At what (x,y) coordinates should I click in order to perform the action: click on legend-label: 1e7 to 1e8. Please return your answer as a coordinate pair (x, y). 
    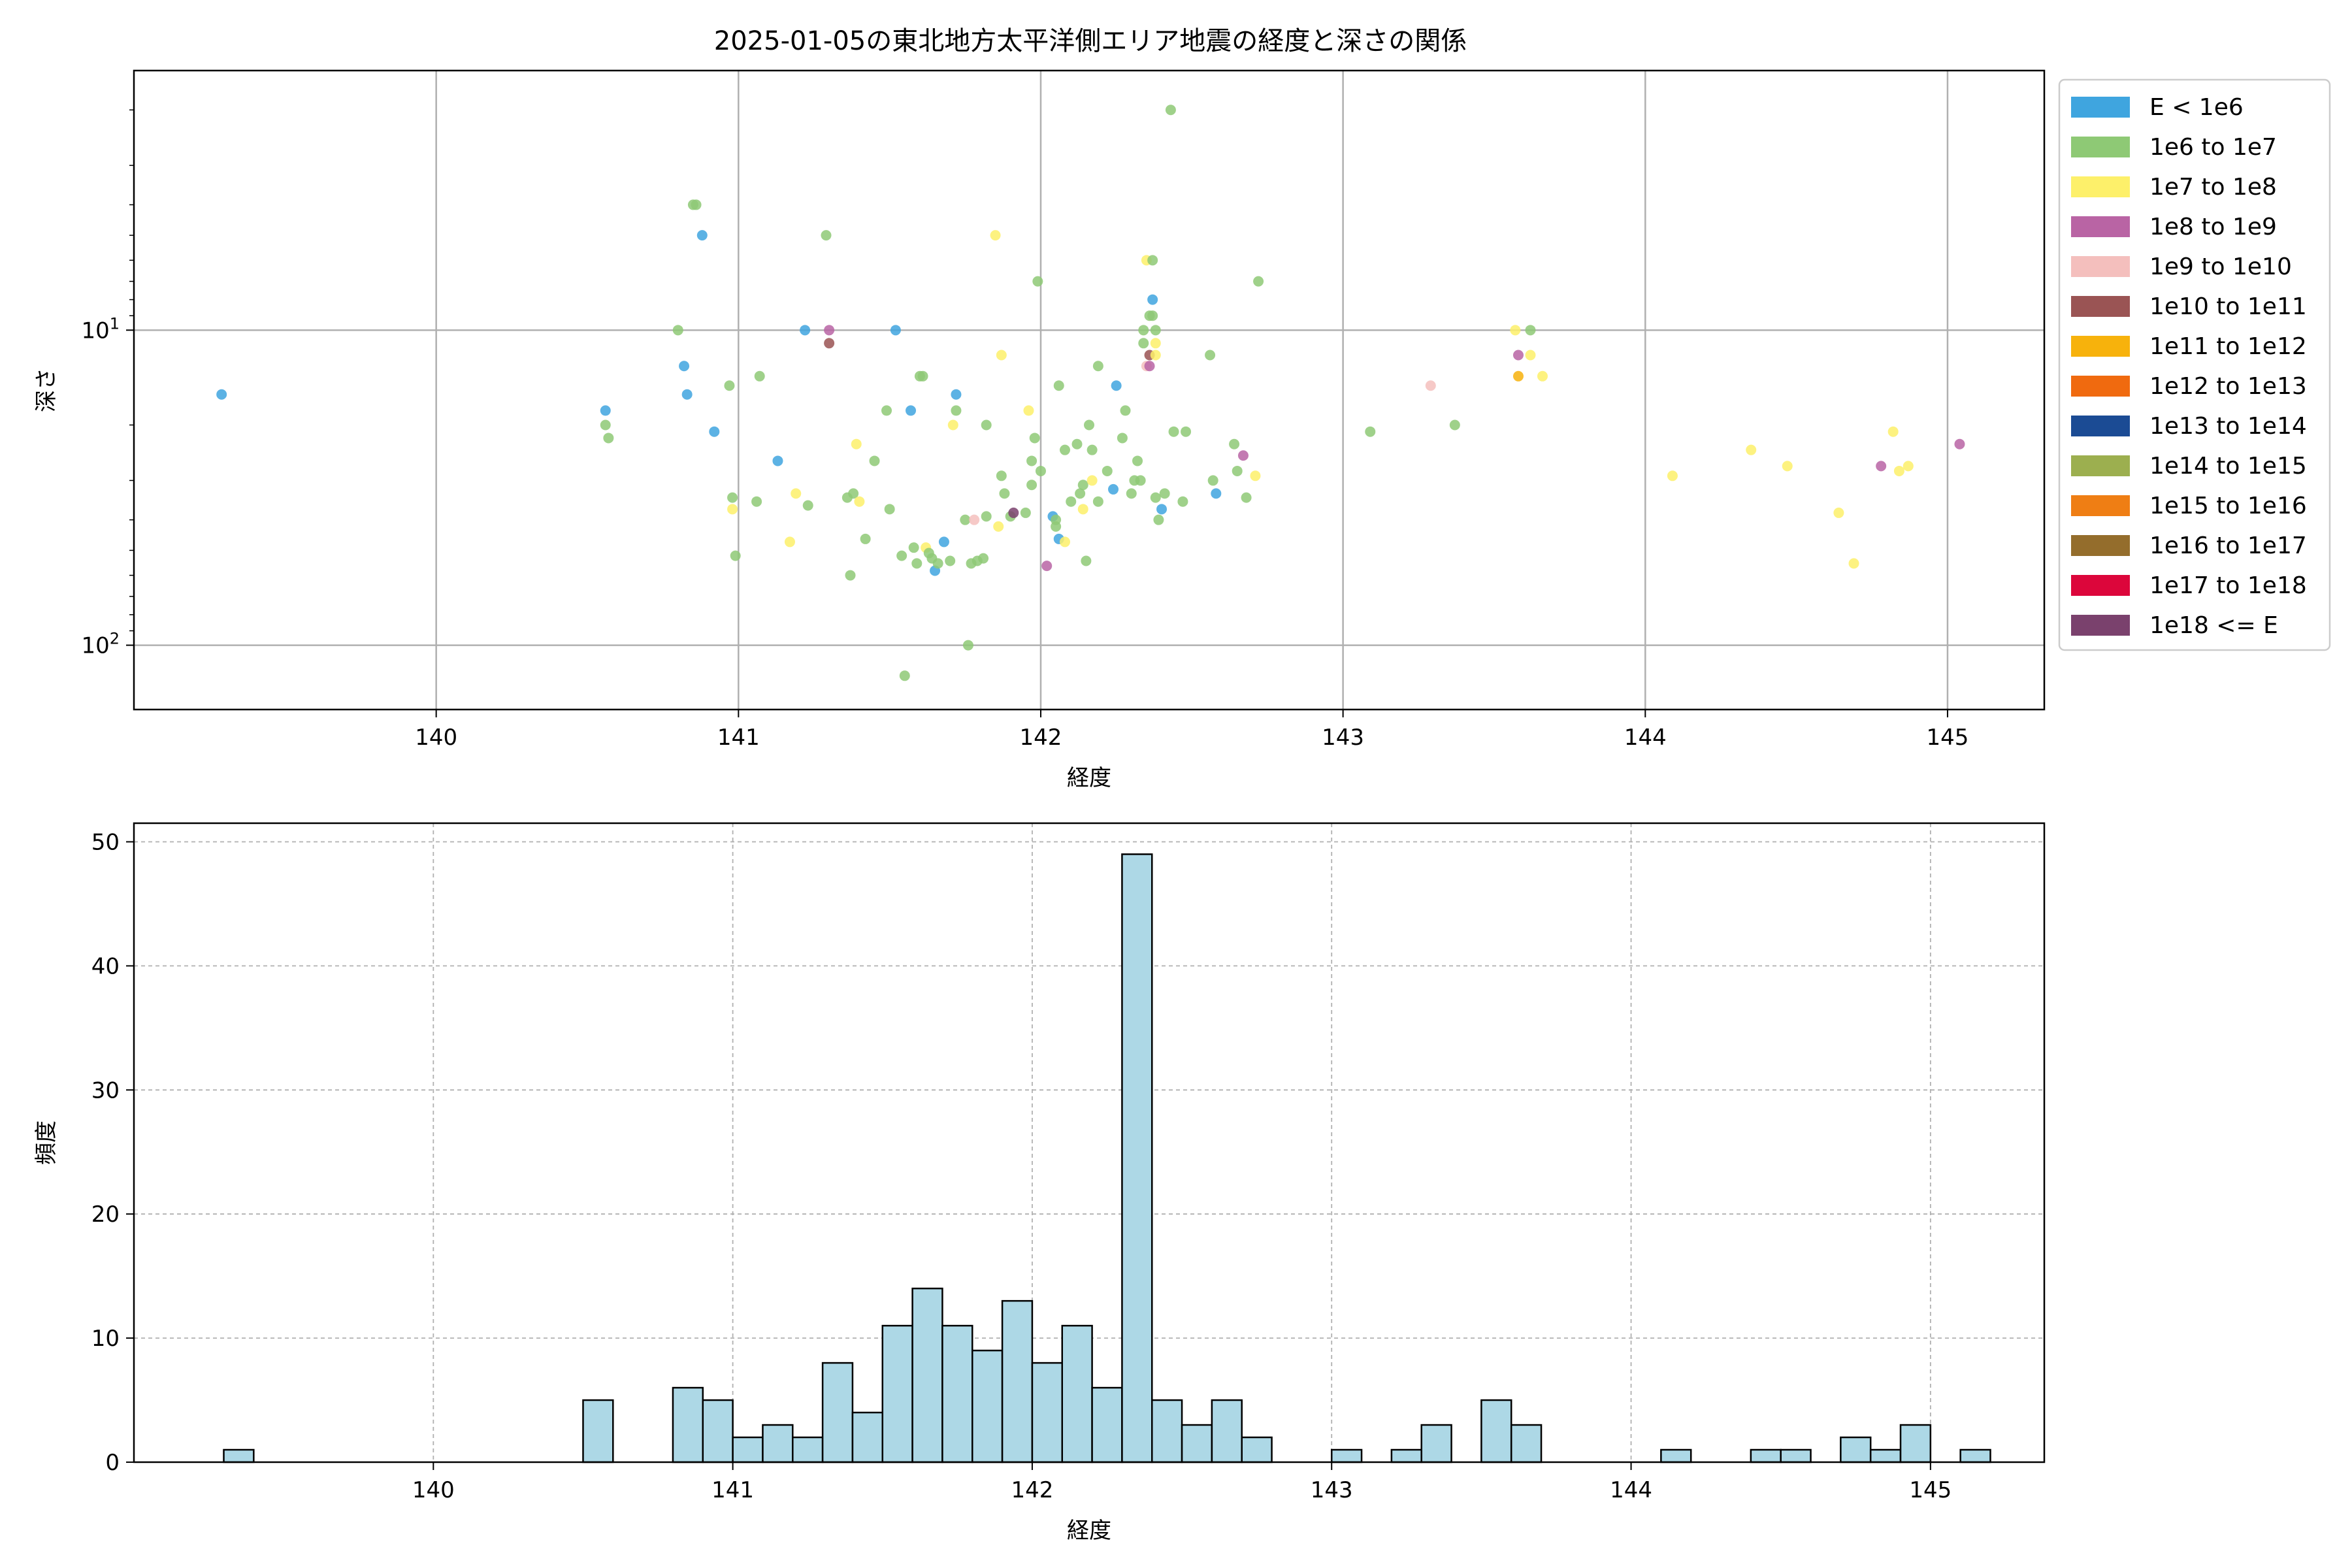
    Looking at the image, I should click on (2213, 187).